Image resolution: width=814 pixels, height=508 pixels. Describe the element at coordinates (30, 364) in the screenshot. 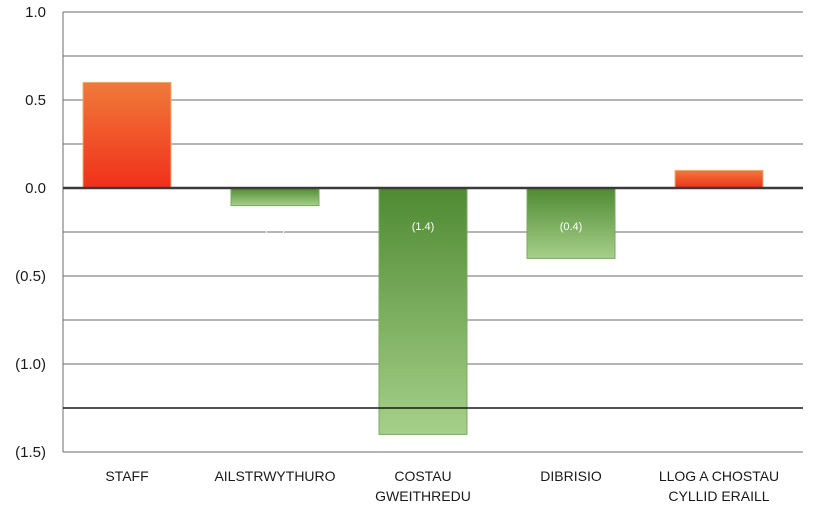

I see `y-tick-label: (1.0)` at that location.